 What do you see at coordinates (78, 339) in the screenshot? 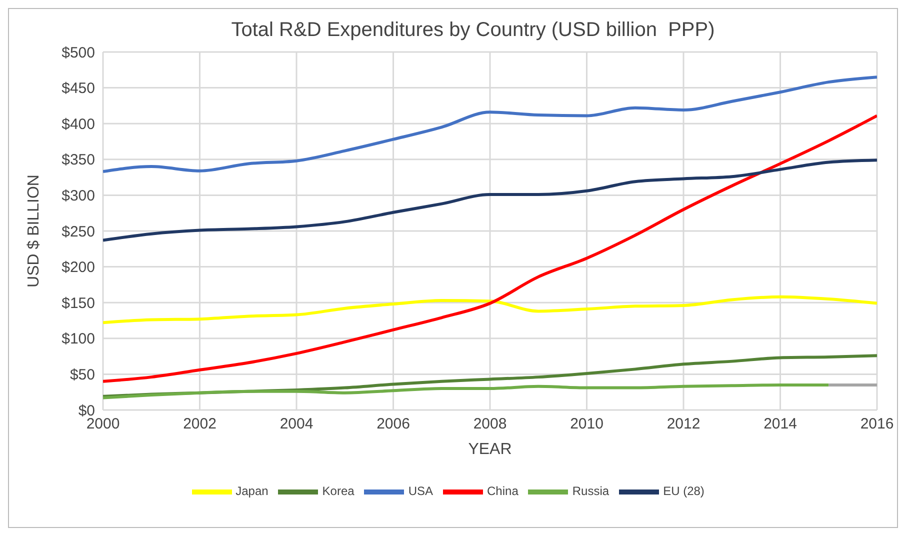
I see `y-tick-label: $100` at bounding box center [78, 339].